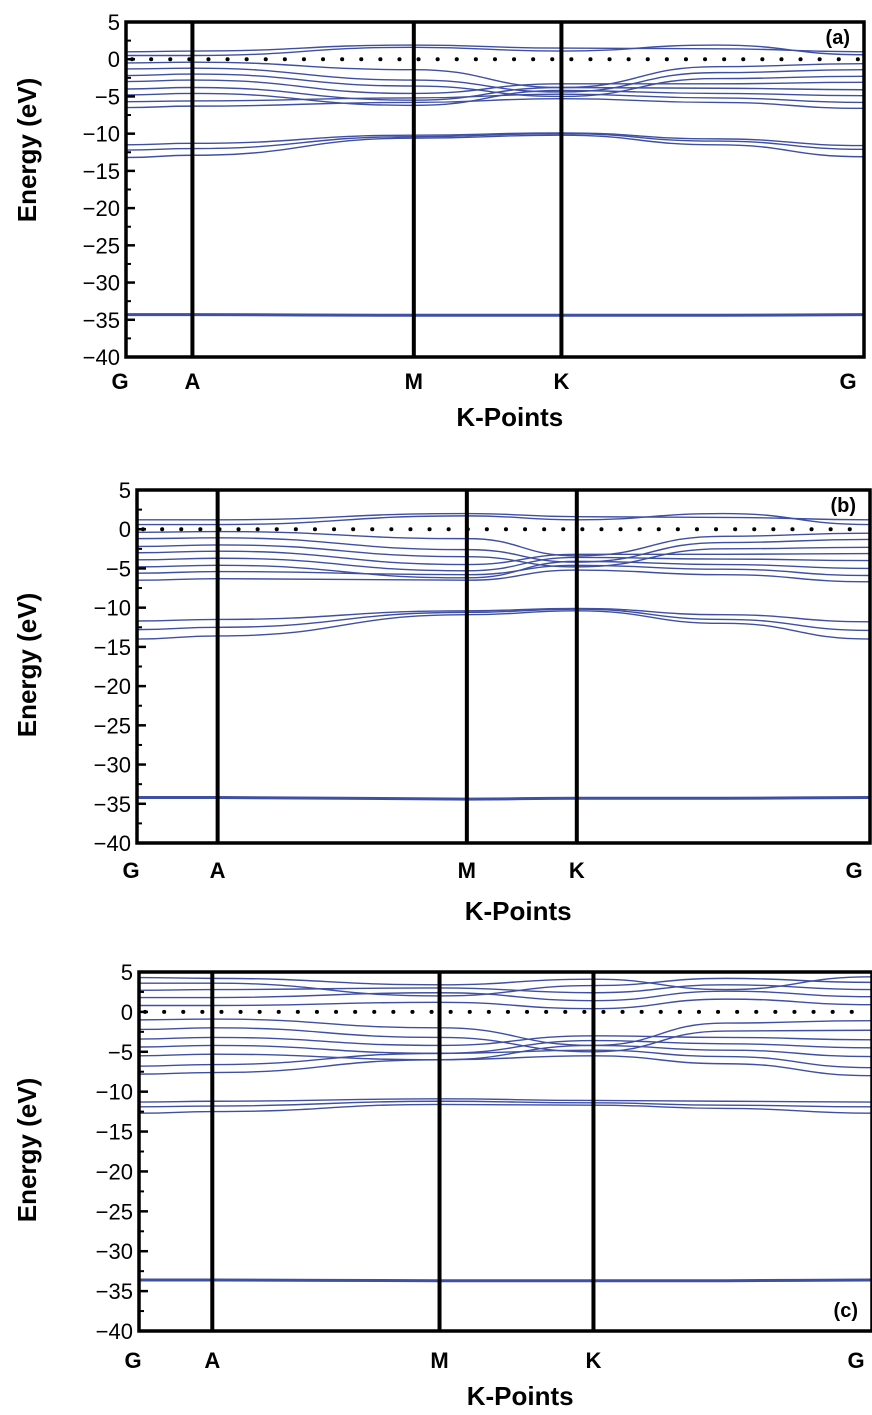  I want to click on panel-label: (b), so click(843, 506).